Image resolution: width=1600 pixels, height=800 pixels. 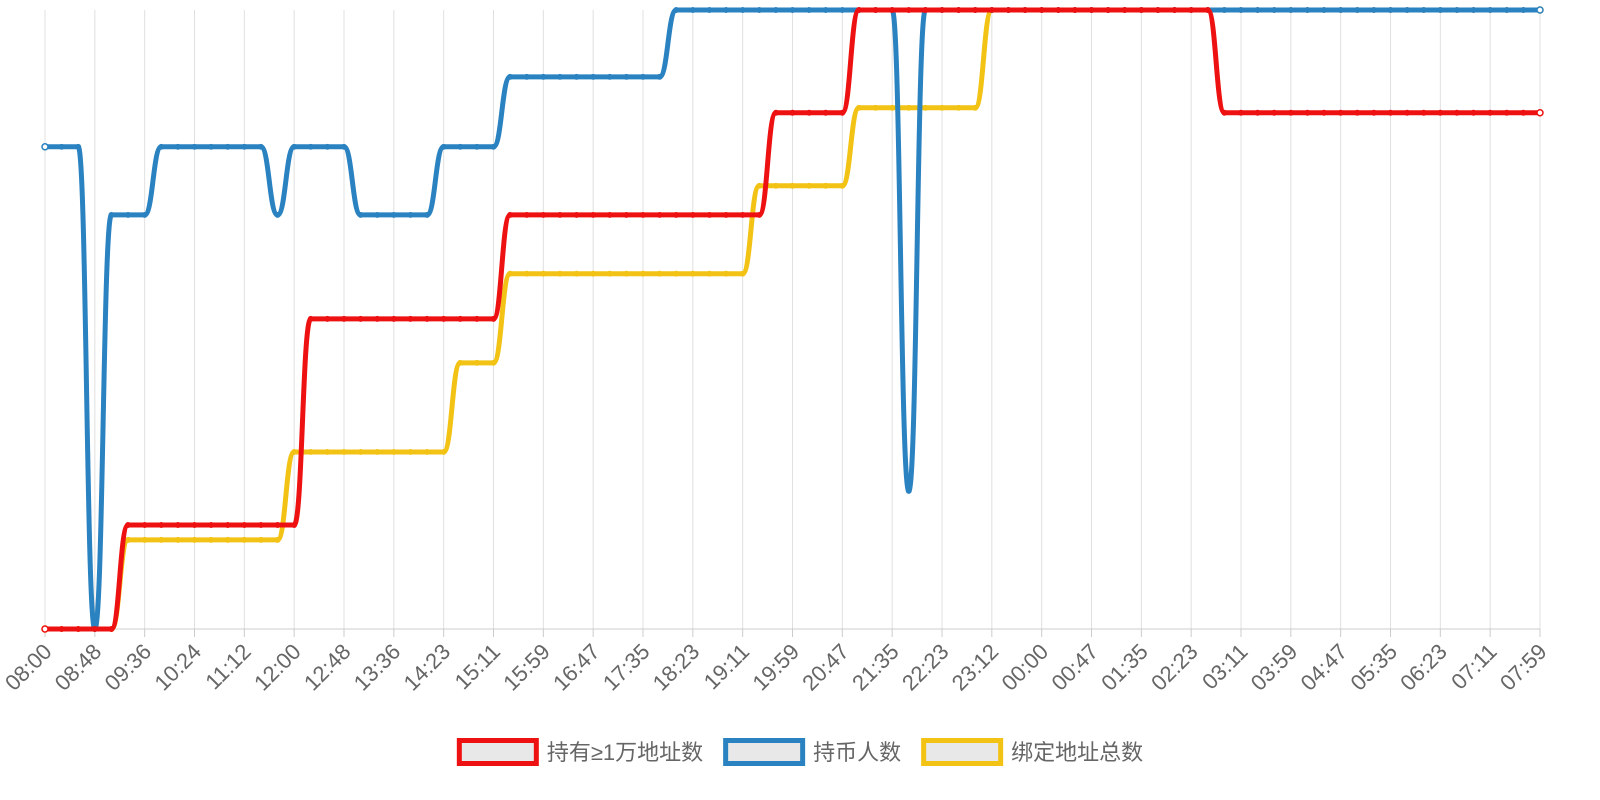 What do you see at coordinates (857, 752) in the screenshot?
I see `legend-label: 持币人数` at bounding box center [857, 752].